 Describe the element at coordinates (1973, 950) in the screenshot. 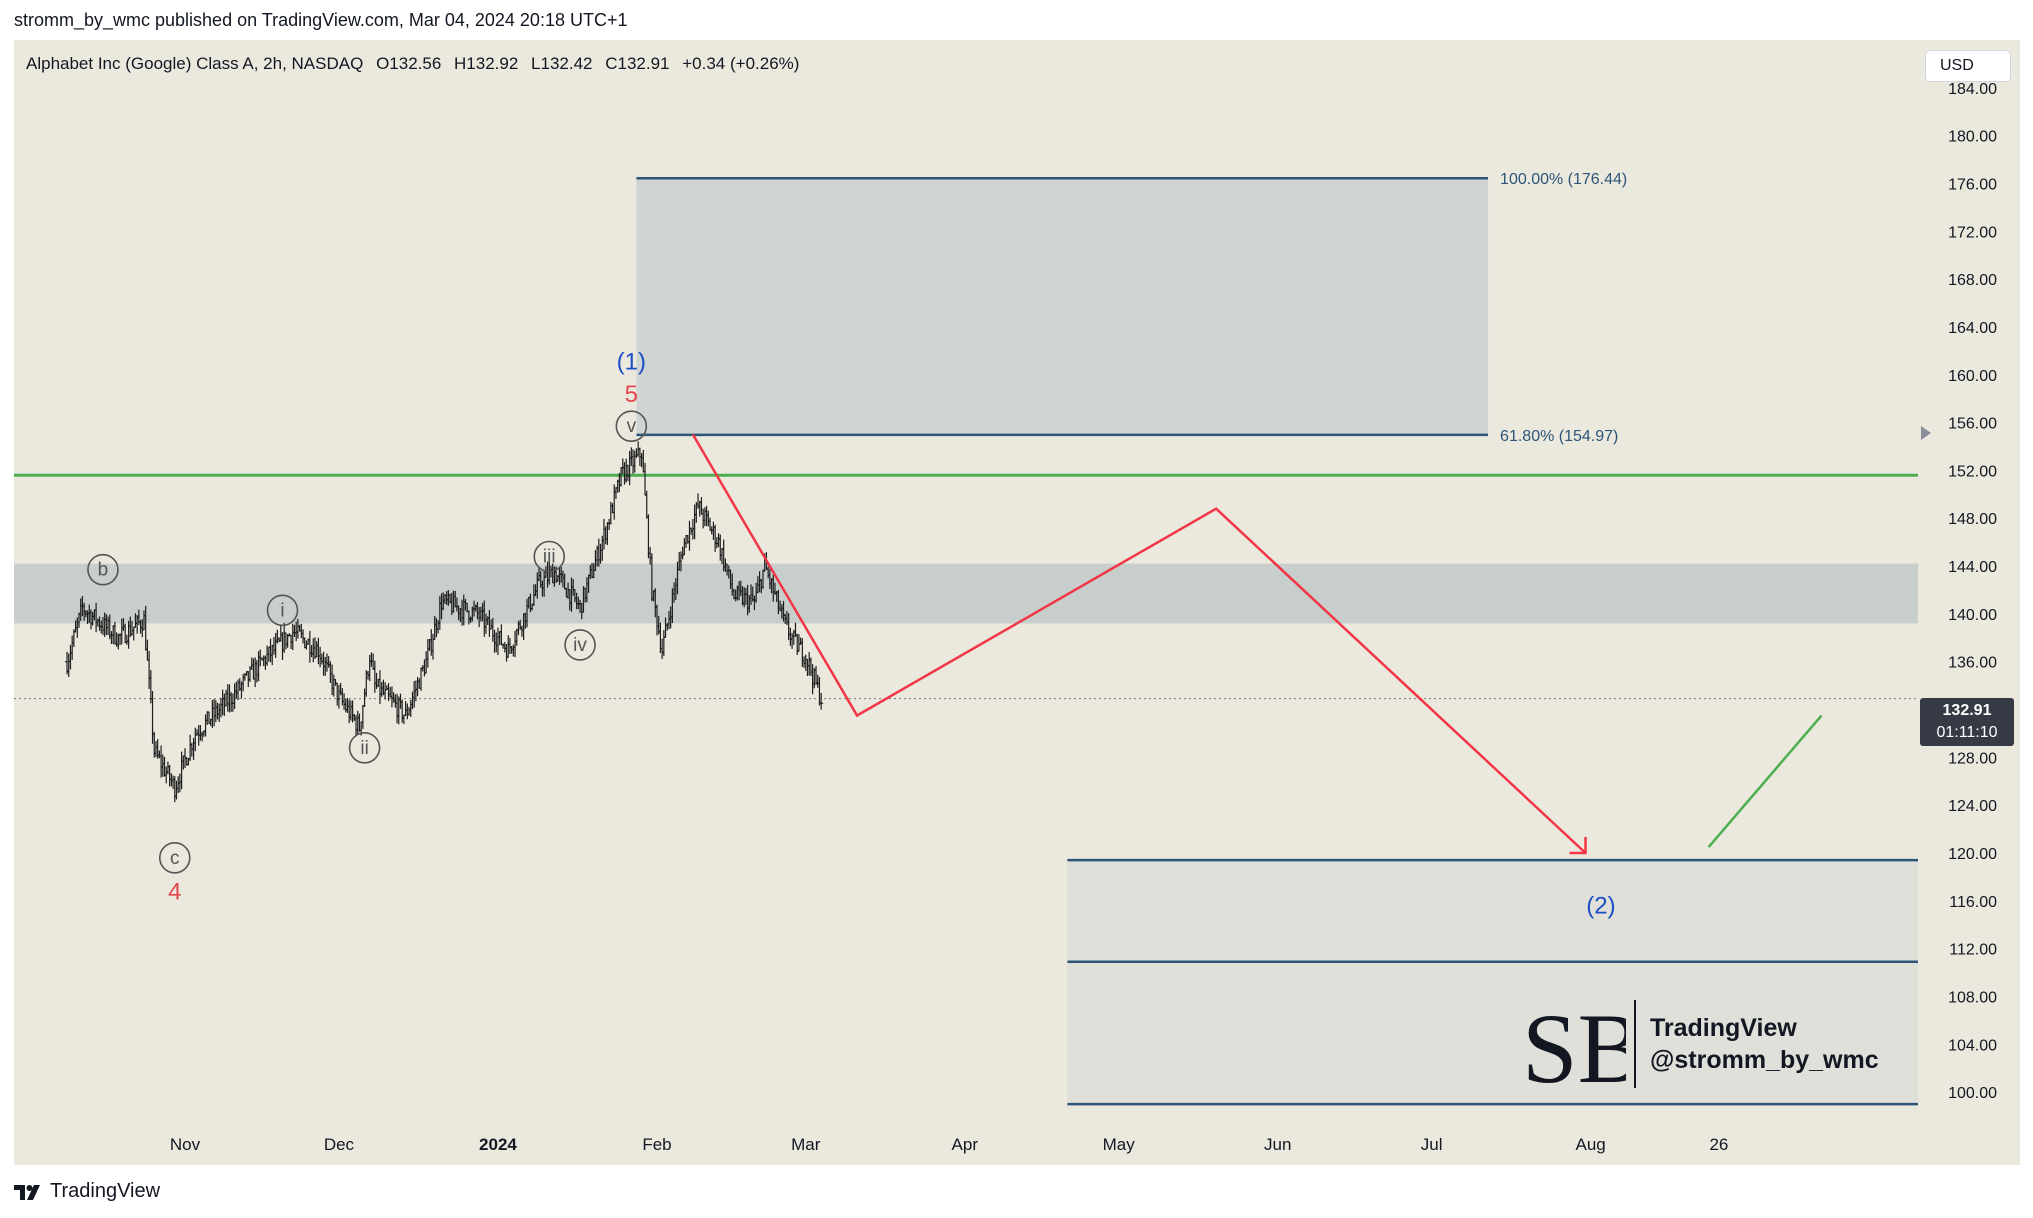

I see `y-tick-label: 112.00` at that location.